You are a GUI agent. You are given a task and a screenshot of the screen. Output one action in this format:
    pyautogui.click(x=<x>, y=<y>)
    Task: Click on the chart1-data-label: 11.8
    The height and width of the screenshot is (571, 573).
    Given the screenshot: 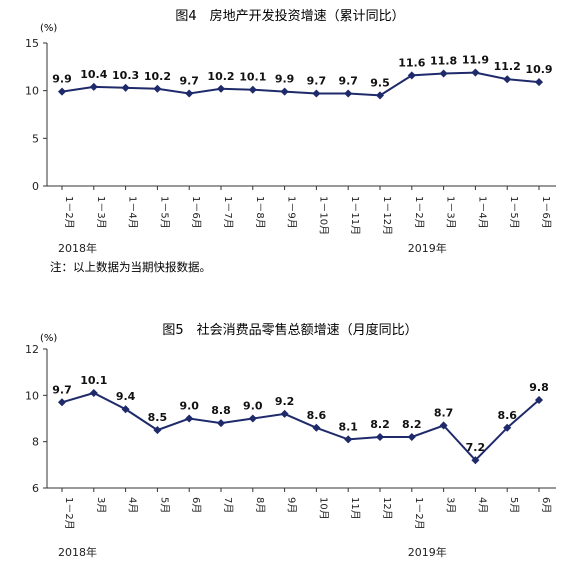 What is the action you would take?
    pyautogui.click(x=443, y=61)
    